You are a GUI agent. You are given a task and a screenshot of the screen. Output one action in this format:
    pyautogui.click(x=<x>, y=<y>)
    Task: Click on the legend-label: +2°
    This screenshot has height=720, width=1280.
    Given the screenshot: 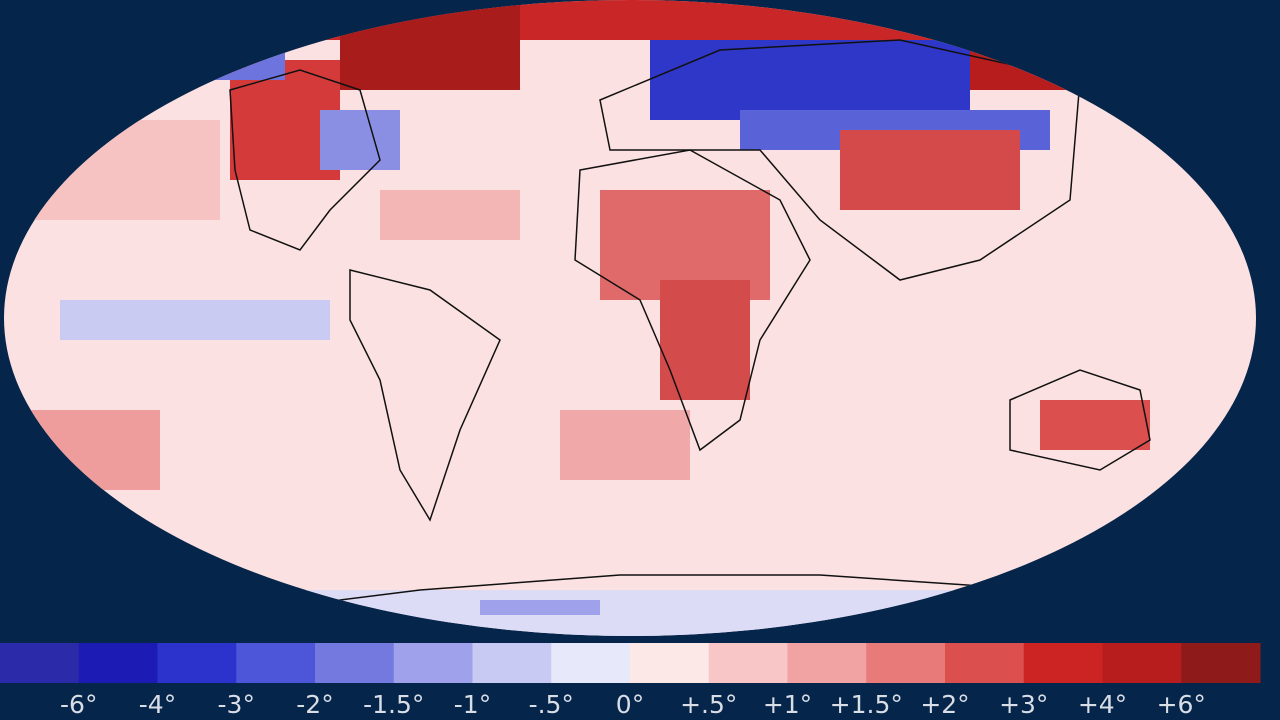 What is the action you would take?
    pyautogui.click(x=944, y=704)
    